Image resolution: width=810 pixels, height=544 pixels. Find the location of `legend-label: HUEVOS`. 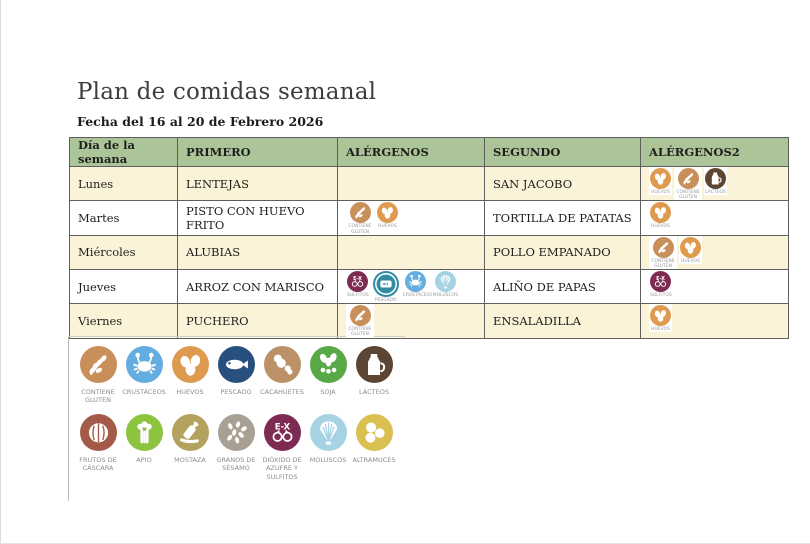

legend-label: HUEVOS is located at coordinates (190, 392).